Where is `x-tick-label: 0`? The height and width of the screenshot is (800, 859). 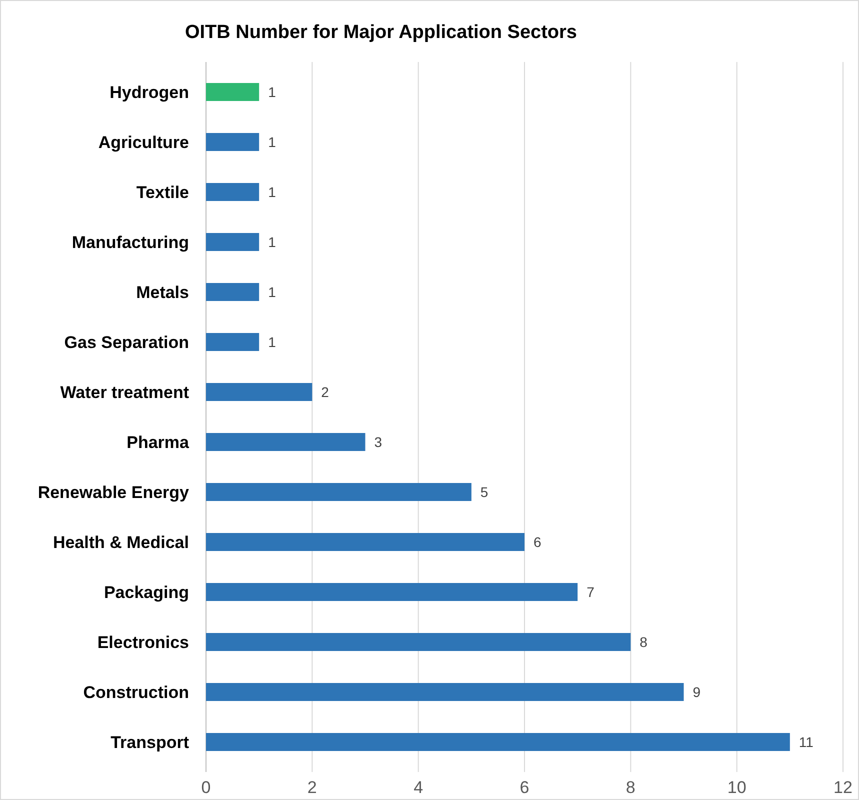
x-tick-label: 0 is located at coordinates (206, 787).